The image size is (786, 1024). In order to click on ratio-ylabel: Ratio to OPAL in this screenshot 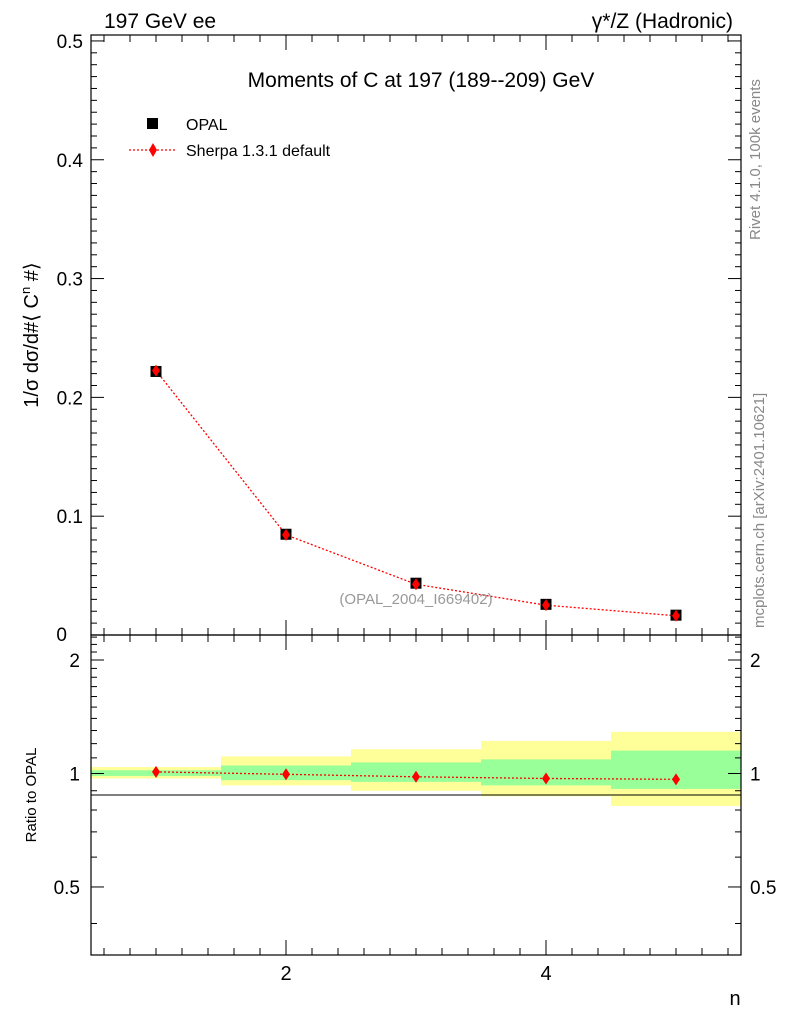, I will do `click(31, 795)`.